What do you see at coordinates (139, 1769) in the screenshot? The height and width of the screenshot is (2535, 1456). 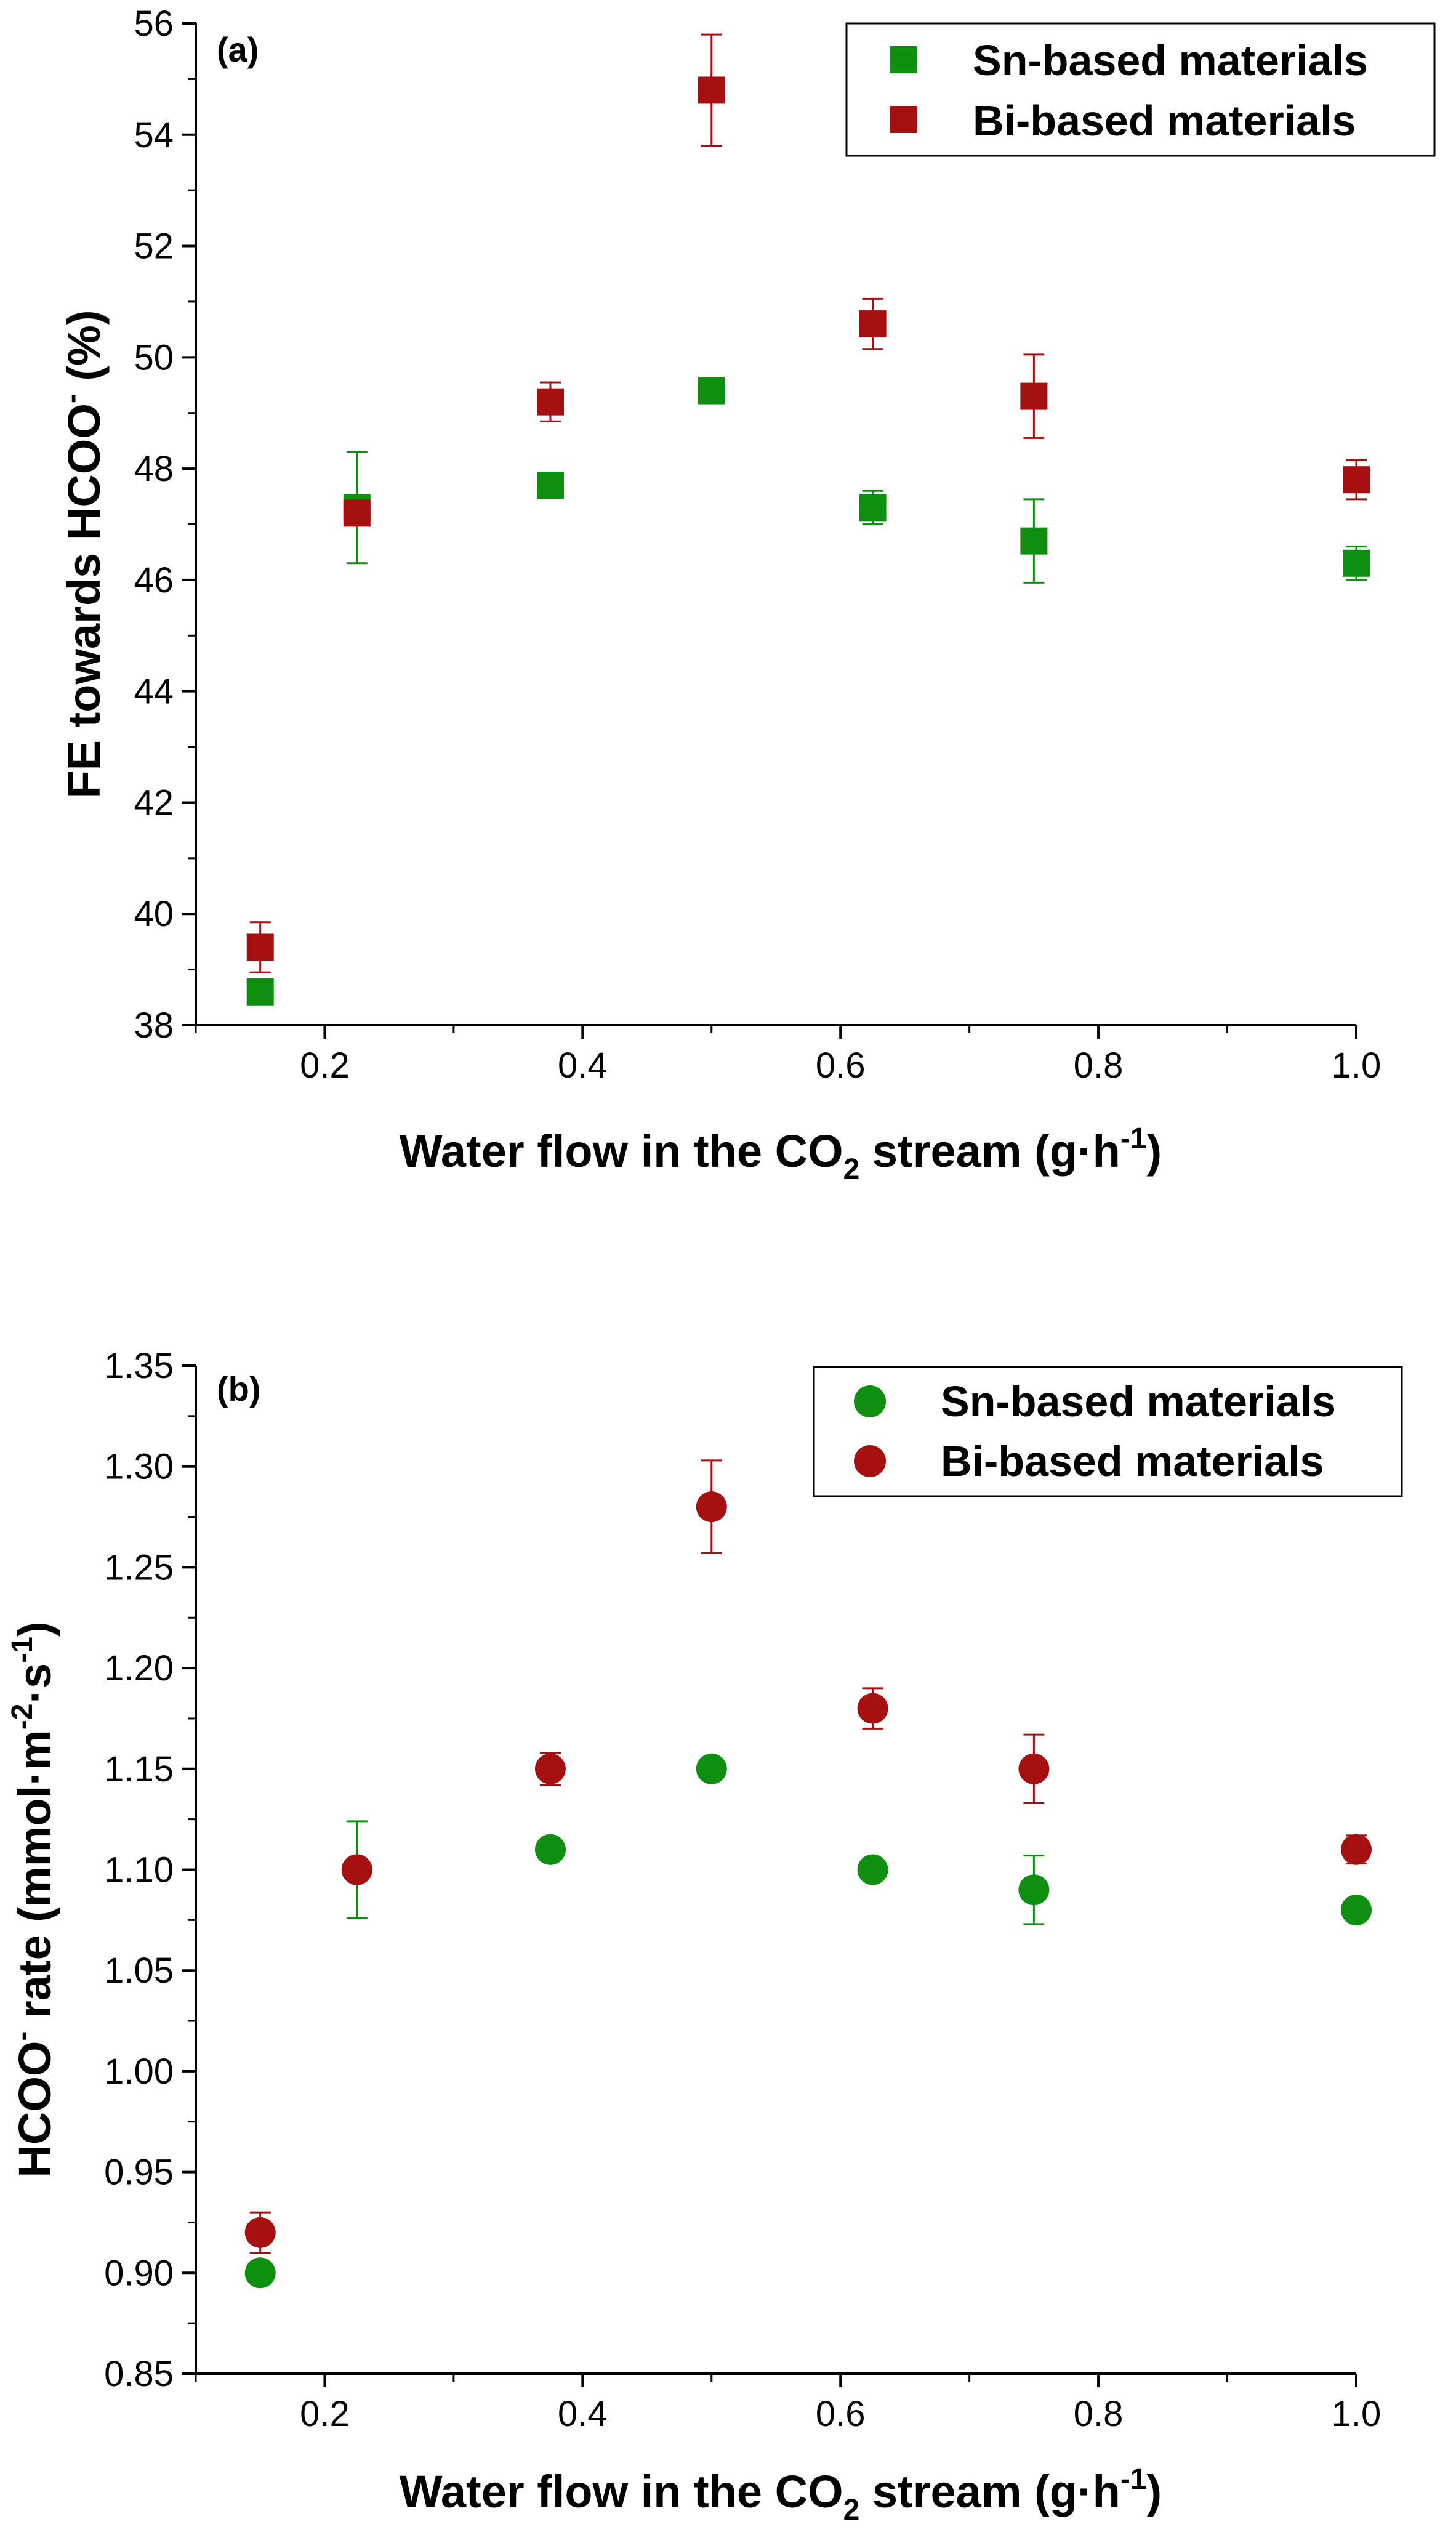 I see `y-tick-label: 1.15` at bounding box center [139, 1769].